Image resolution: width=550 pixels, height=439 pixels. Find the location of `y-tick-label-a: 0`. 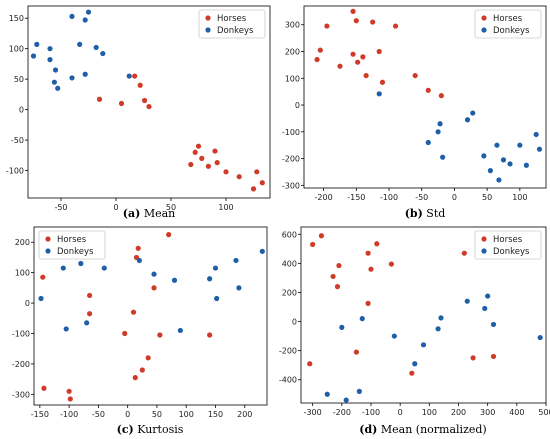

y-tick-label-a: 0 is located at coordinates (21, 110).